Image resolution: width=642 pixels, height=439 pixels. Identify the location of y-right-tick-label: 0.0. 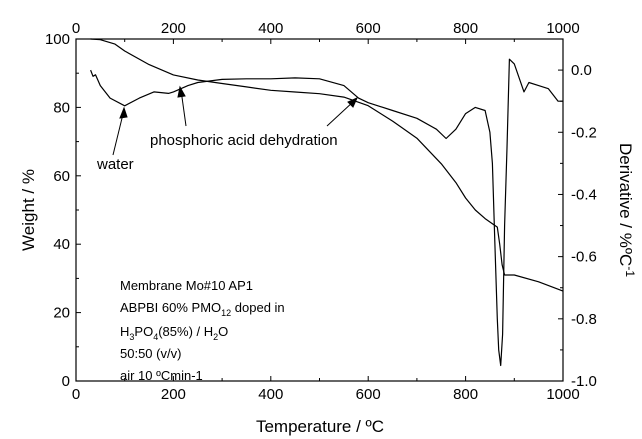
(581, 70).